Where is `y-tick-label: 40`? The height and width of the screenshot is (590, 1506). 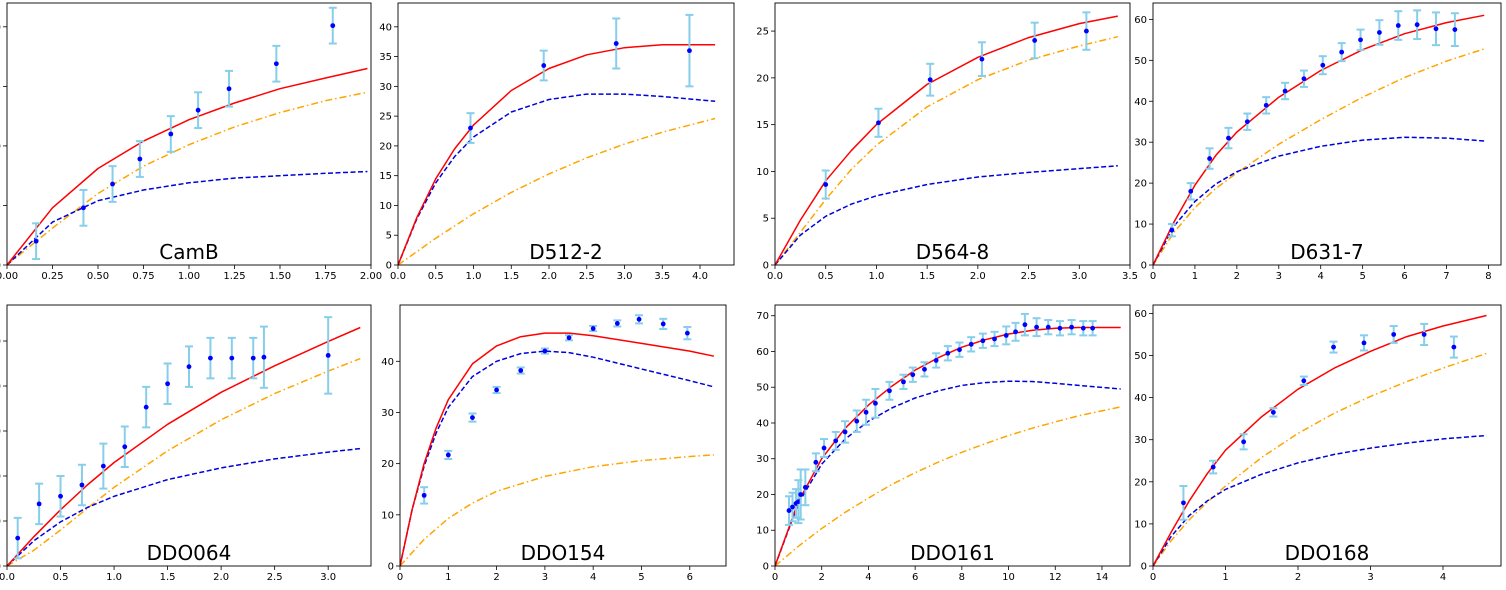 y-tick-label: 40 is located at coordinates (0, 387).